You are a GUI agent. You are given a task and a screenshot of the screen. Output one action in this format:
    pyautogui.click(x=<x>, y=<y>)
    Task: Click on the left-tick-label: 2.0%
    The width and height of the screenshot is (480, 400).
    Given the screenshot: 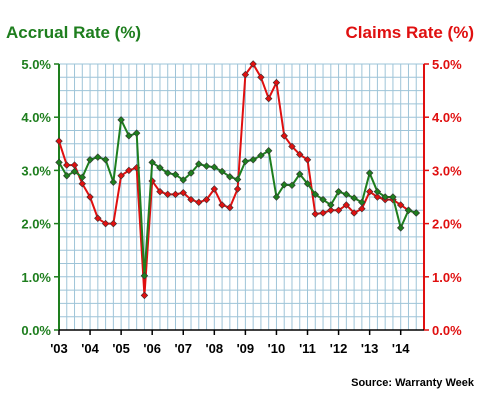 What is the action you would take?
    pyautogui.click(x=36, y=224)
    